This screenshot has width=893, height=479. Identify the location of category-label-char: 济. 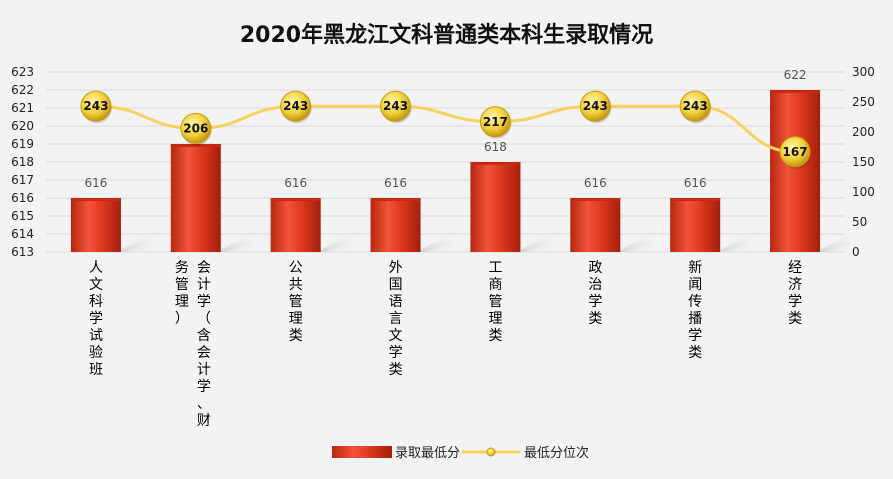
(795, 285).